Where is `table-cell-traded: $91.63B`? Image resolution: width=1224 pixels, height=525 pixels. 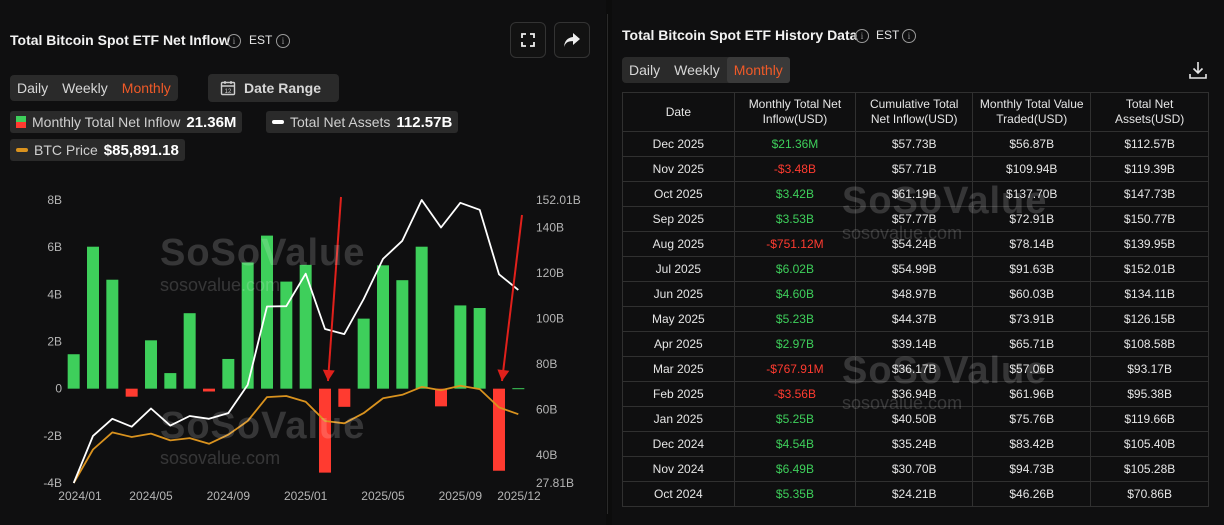 table-cell-traded: $91.63B is located at coordinates (1032, 269).